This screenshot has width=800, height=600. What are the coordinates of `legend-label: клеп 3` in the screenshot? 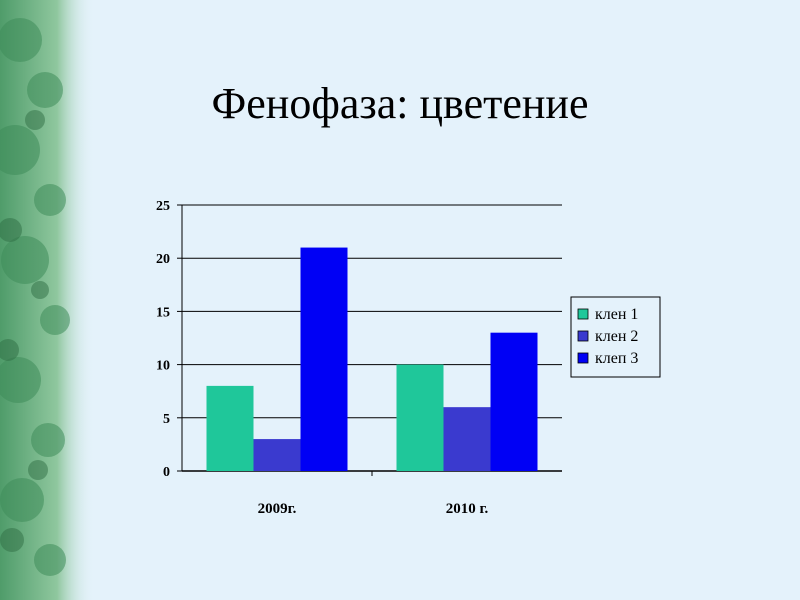 It's located at (616, 358).